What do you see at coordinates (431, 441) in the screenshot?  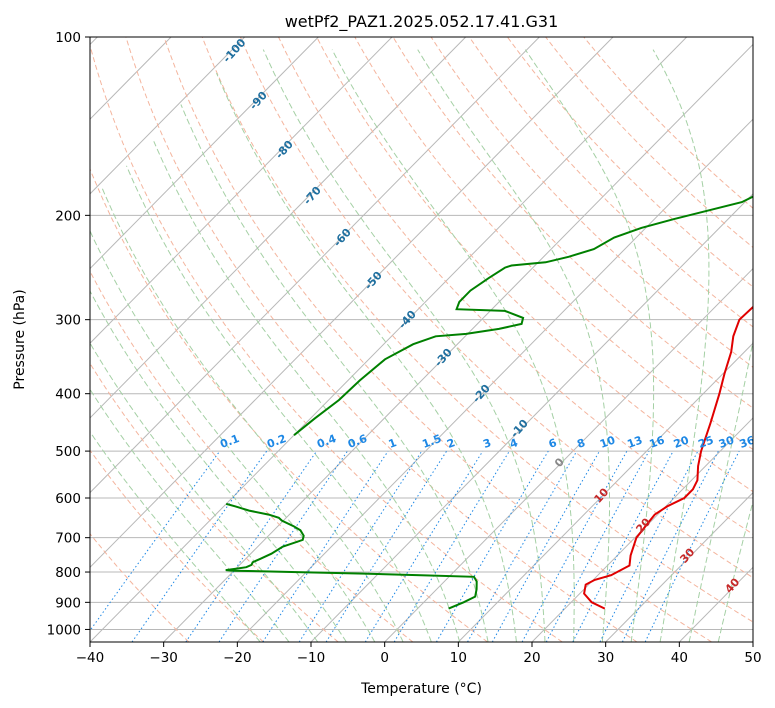 I see `mixing-ratio-label: 1.5` at bounding box center [431, 441].